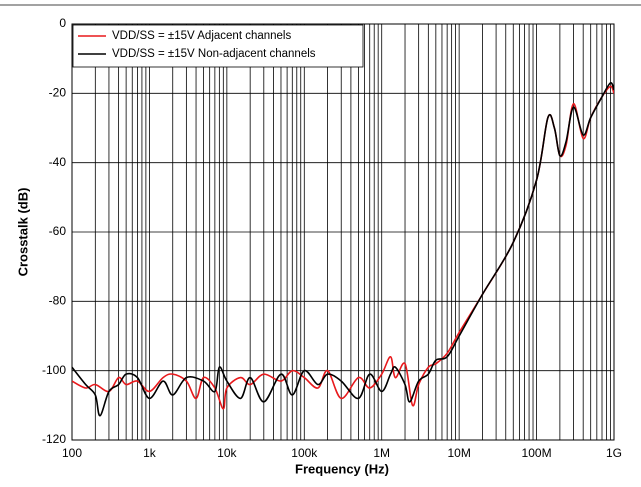  What do you see at coordinates (72, 453) in the screenshot?
I see `x-tick-label: 100` at bounding box center [72, 453].